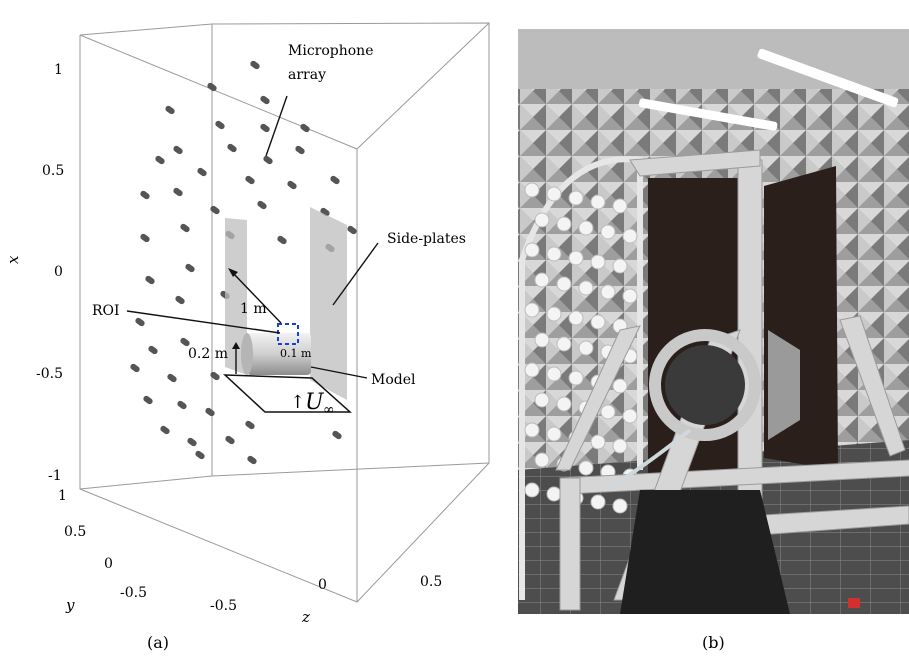 The image size is (909, 661). What do you see at coordinates (288, 334) in the screenshot?
I see `roi-box` at bounding box center [288, 334].